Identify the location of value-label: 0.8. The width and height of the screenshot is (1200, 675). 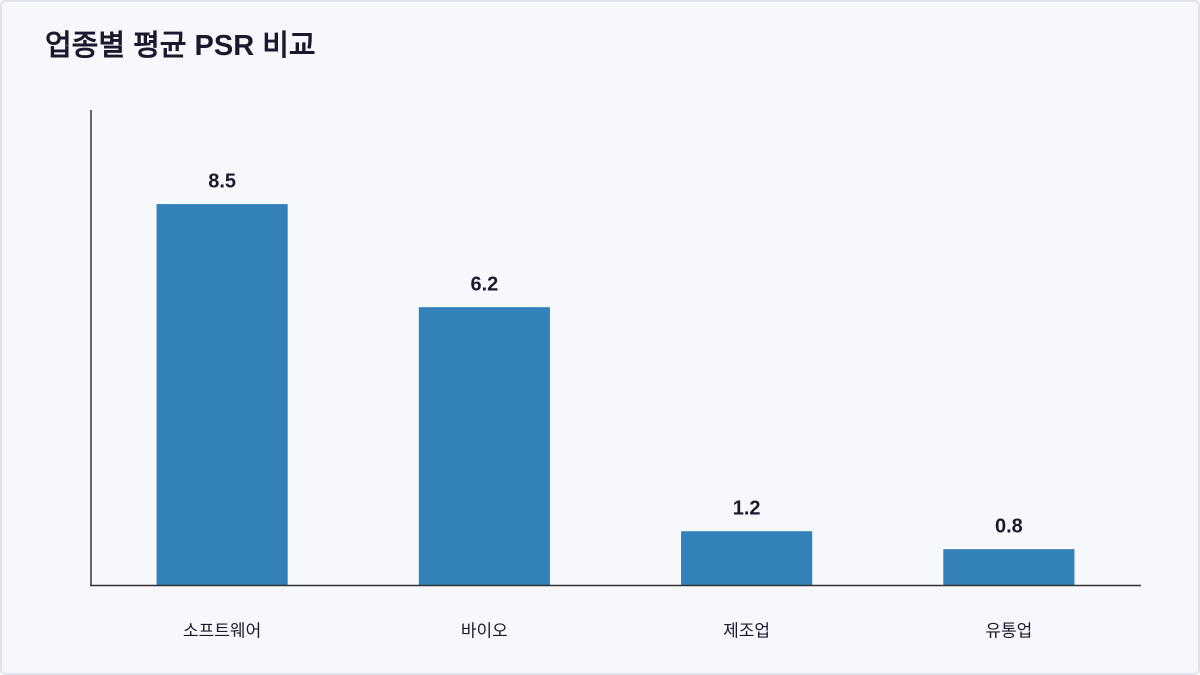
(1009, 526).